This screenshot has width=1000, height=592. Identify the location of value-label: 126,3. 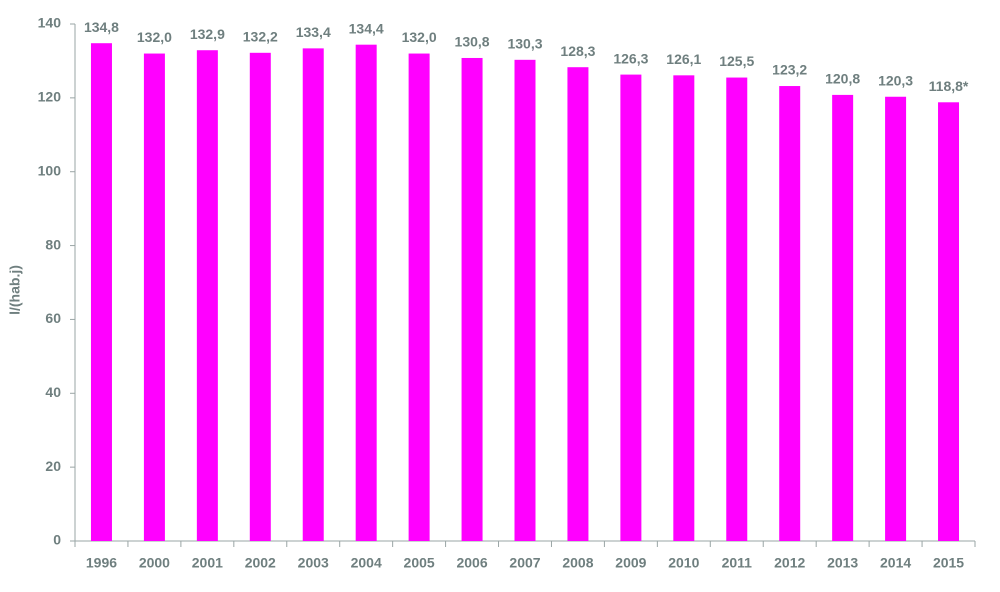
(630, 58).